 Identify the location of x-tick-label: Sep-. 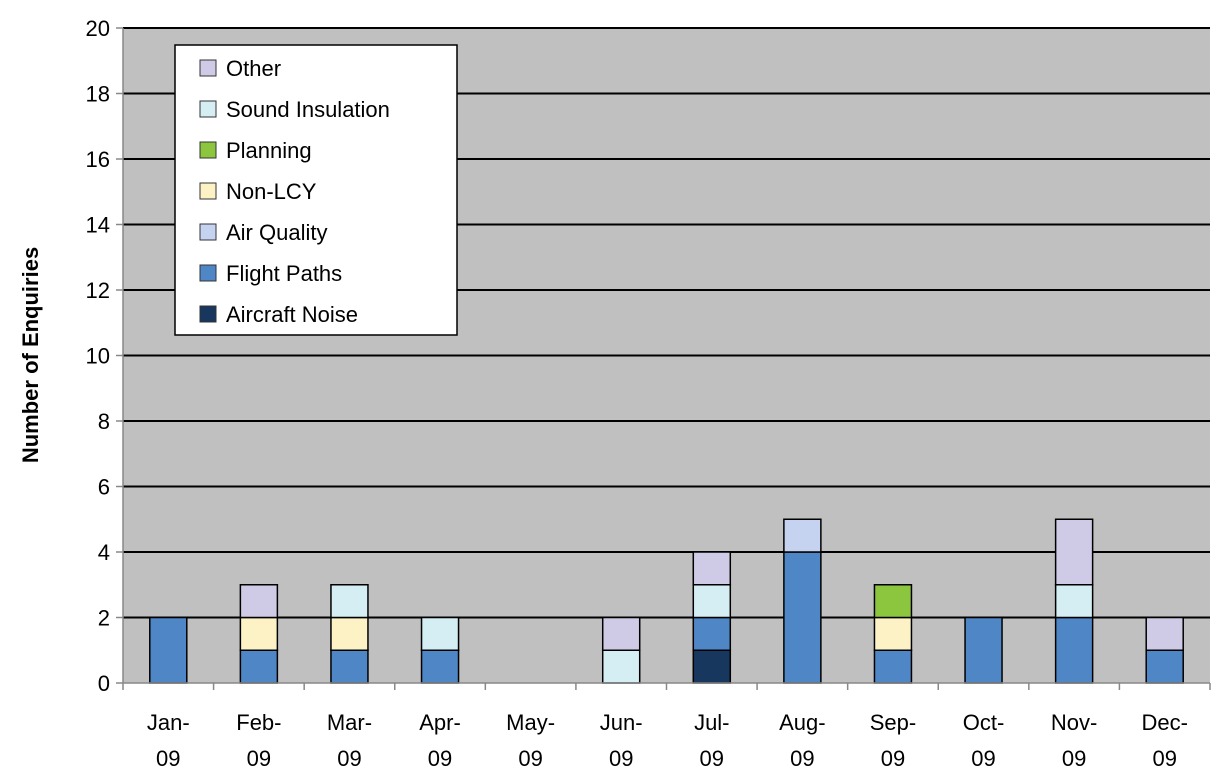
(893, 722).